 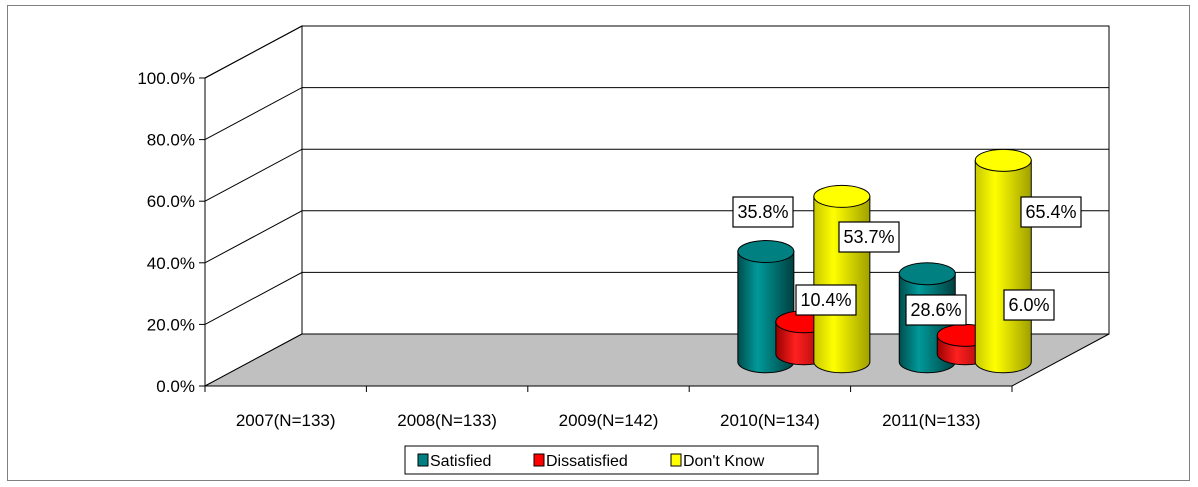 What do you see at coordinates (587, 461) in the screenshot?
I see `legend-label: Dissatisfied` at bounding box center [587, 461].